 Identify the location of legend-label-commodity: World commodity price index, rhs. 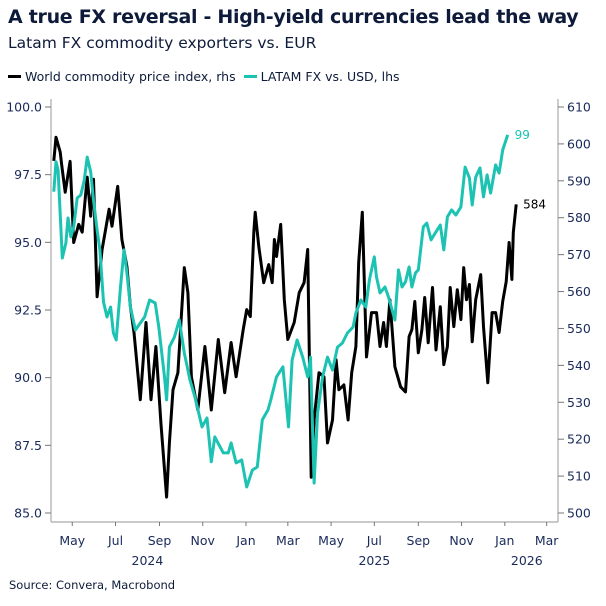
(130, 76).